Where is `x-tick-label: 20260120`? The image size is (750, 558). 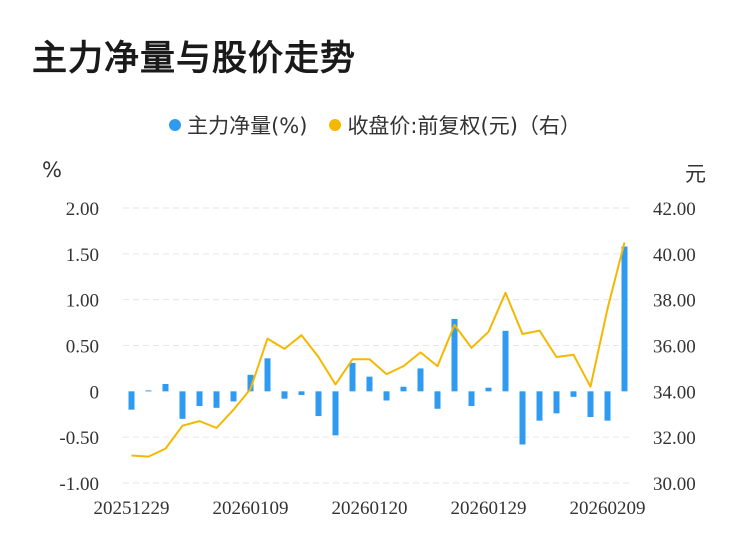 x-tick-label: 20260120 is located at coordinates (370, 508).